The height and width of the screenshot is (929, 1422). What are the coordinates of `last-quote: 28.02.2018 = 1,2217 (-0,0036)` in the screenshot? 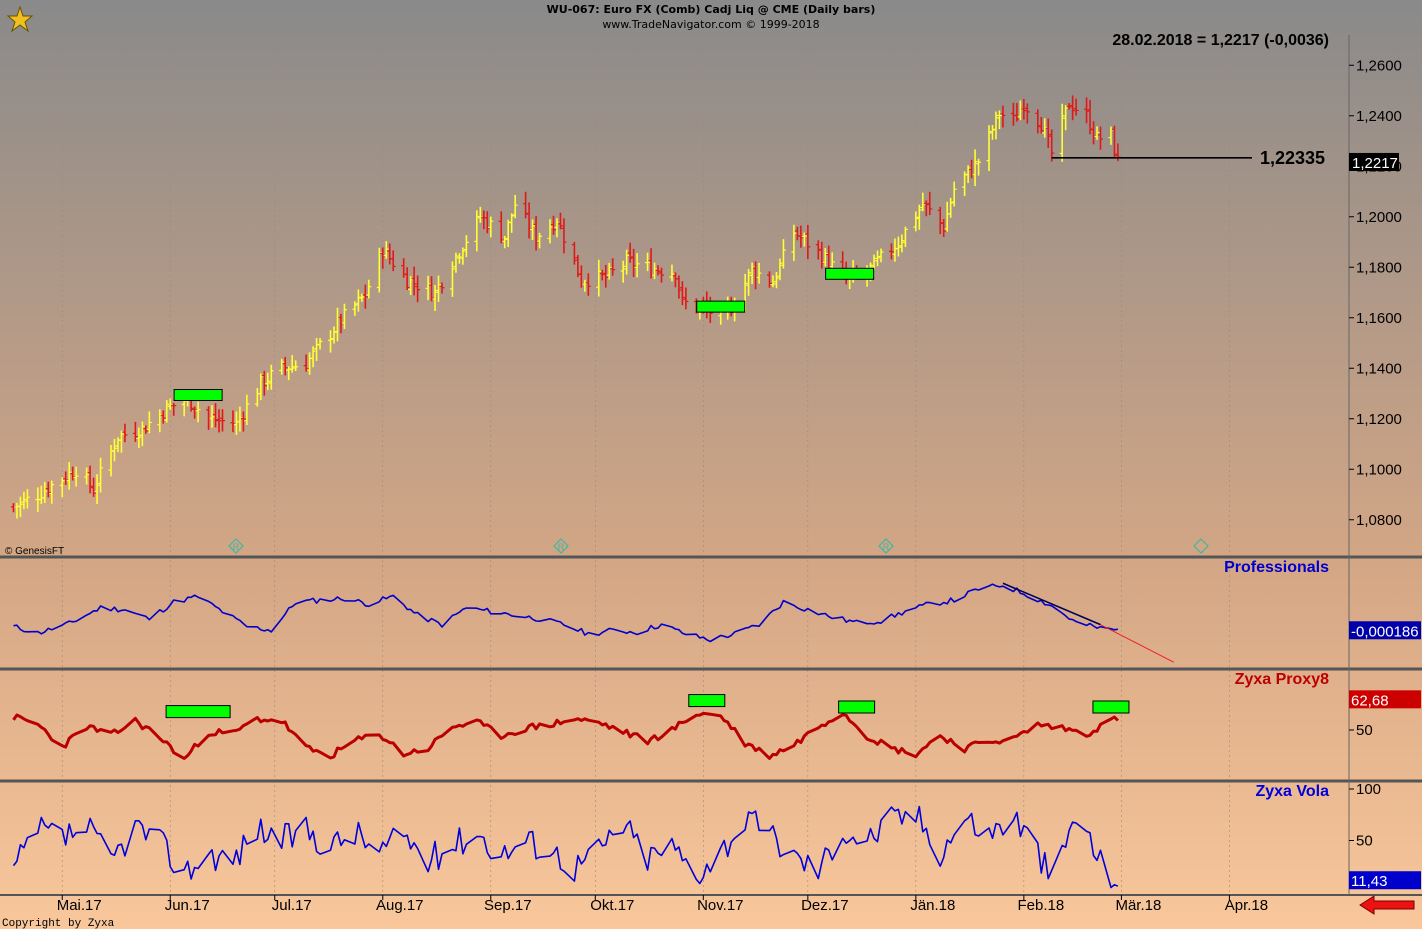 It's located at (1220, 40).